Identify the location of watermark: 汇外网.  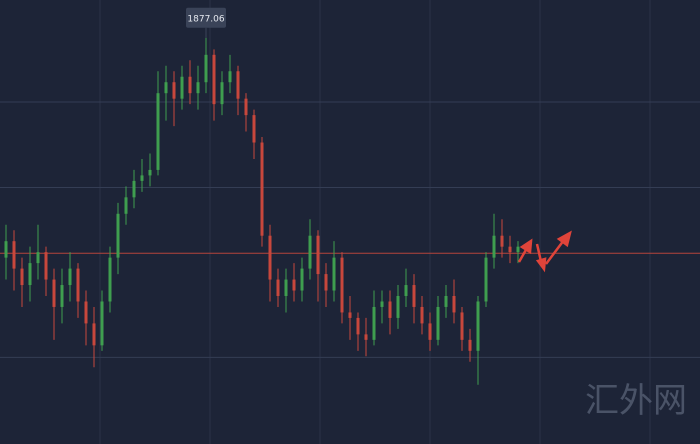
(636, 401).